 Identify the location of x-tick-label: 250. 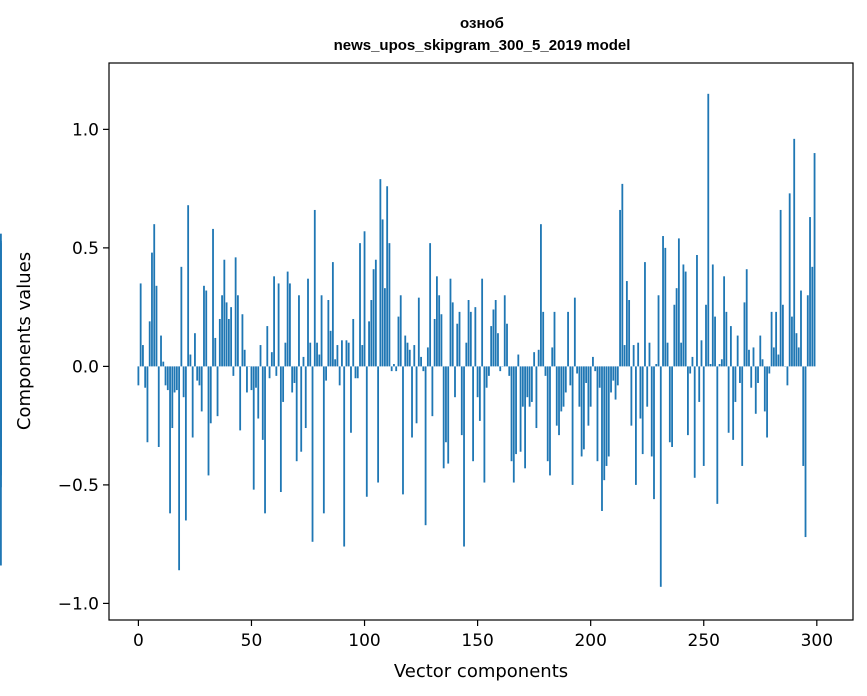
(704, 641).